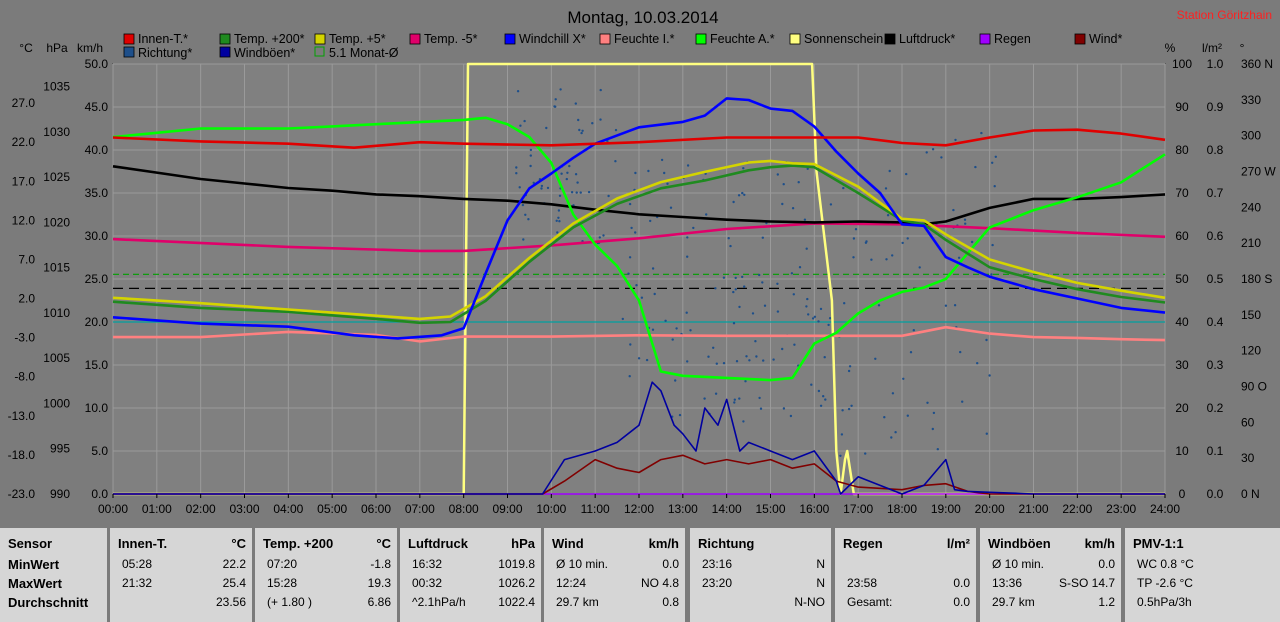  I want to click on cell-mid: NO 4.8, so click(659, 583).